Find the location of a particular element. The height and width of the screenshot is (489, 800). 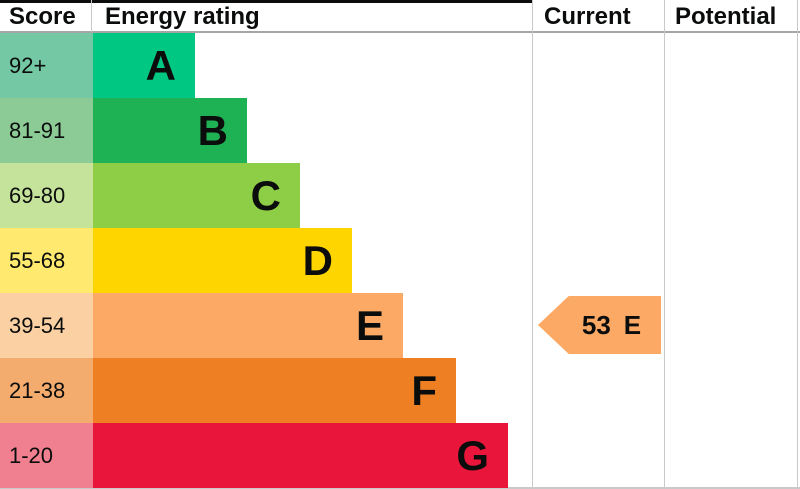

band-bar: G is located at coordinates (300, 455).